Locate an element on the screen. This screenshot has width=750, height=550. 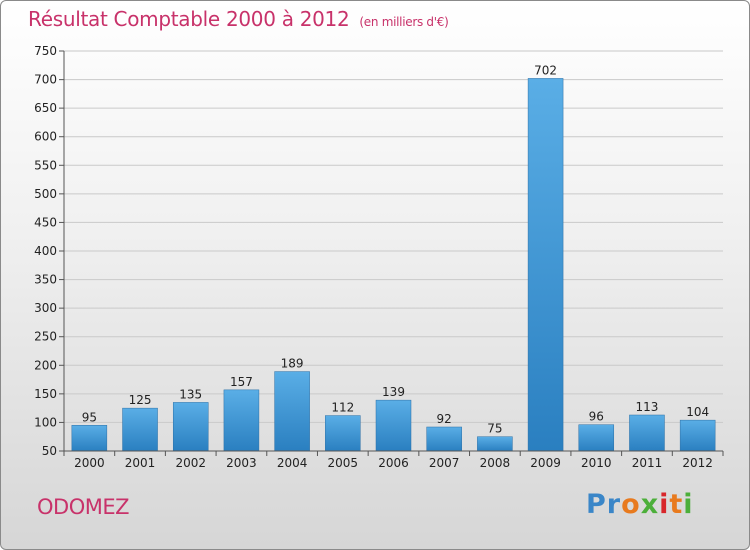
x-tick-label: 2010 is located at coordinates (596, 463).